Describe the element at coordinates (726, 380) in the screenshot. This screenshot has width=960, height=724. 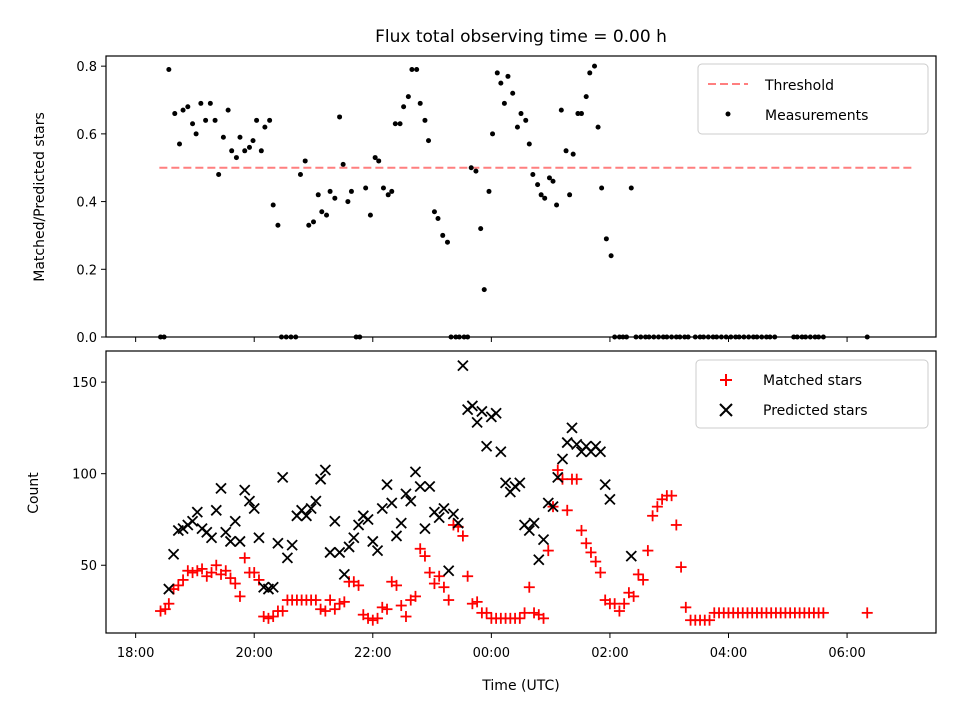
I see `legend-matched-swatch` at that location.